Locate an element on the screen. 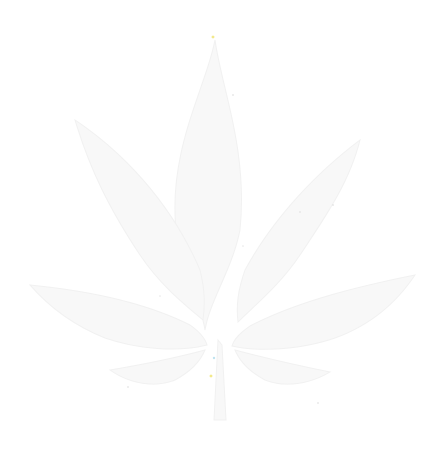 The image size is (439, 449). leaflet-lower-left is located at coordinates (118, 317).